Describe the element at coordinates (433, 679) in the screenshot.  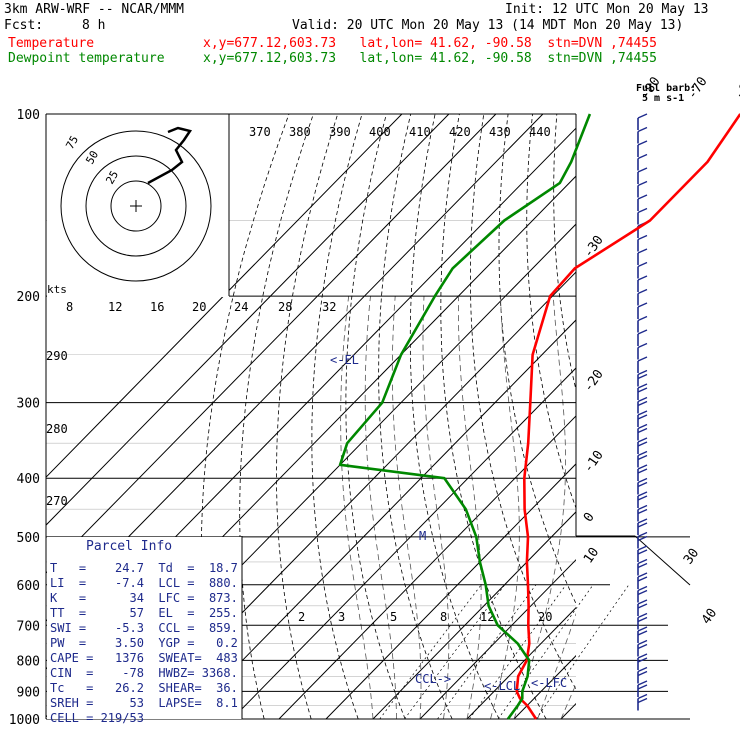
I see `ccl-annotation: CCL->` at that location.